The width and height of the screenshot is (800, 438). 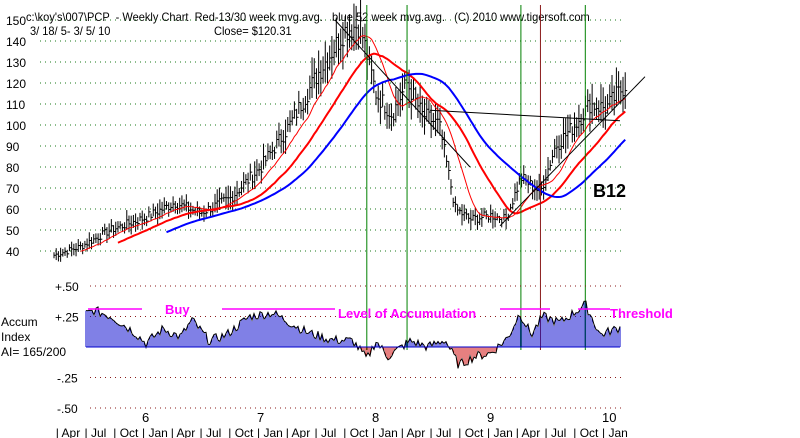 What do you see at coordinates (33, 352) in the screenshot?
I see `ai-label: AI= 165/200` at bounding box center [33, 352].